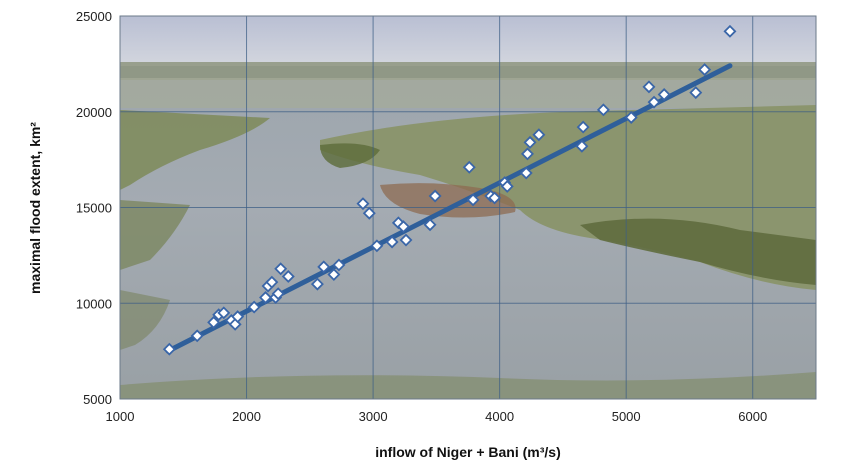  I want to click on y-axis-ticks: 5000 10000 15000 20000 25000, so click(94, 208).